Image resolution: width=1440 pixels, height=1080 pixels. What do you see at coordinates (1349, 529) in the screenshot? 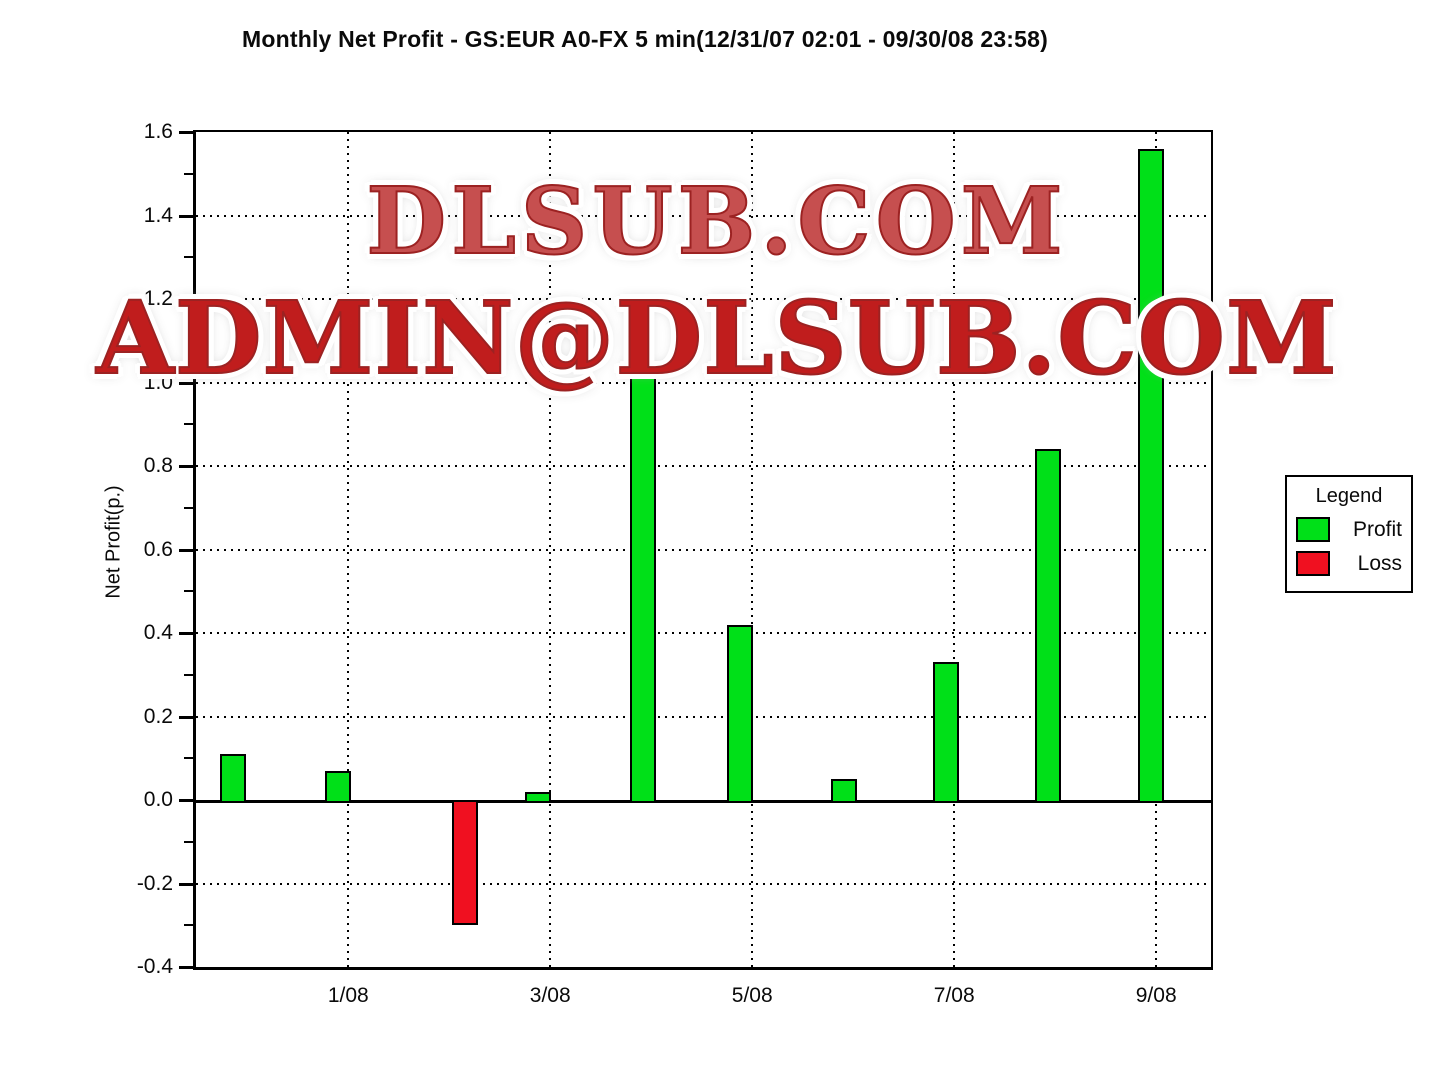
I see `legend-item-profit: Profit` at bounding box center [1349, 529].